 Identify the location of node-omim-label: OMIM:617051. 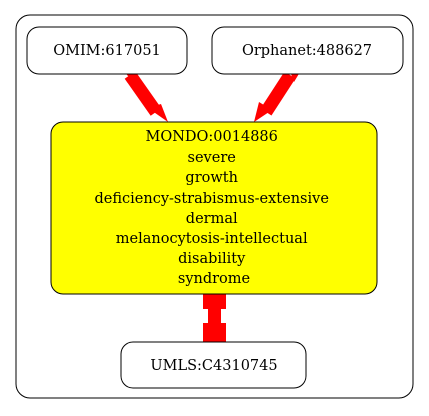
(107, 51).